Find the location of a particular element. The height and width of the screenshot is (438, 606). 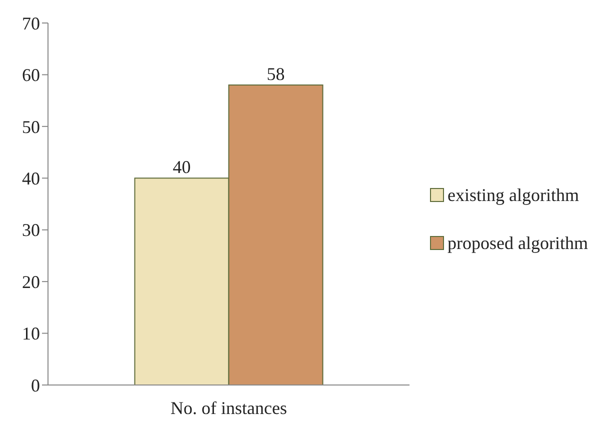

y-tick-label: 50 is located at coordinates (31, 126).